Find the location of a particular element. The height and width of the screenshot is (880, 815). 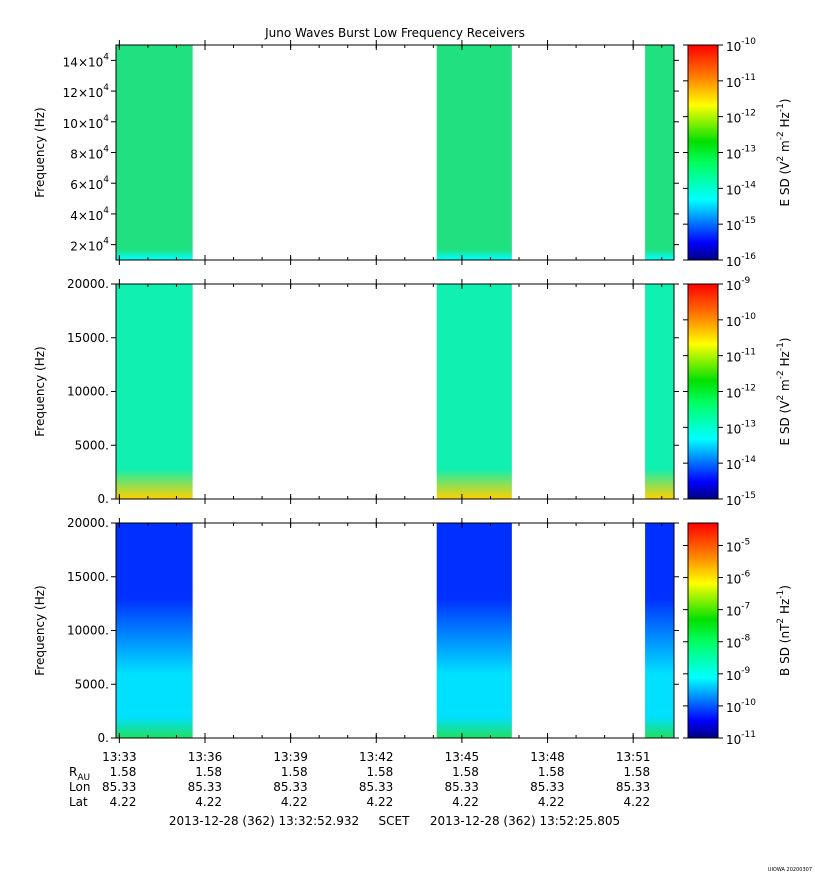

start-time-label: 2013-12-28 (362) 13:32:52.932 is located at coordinates (264, 821).